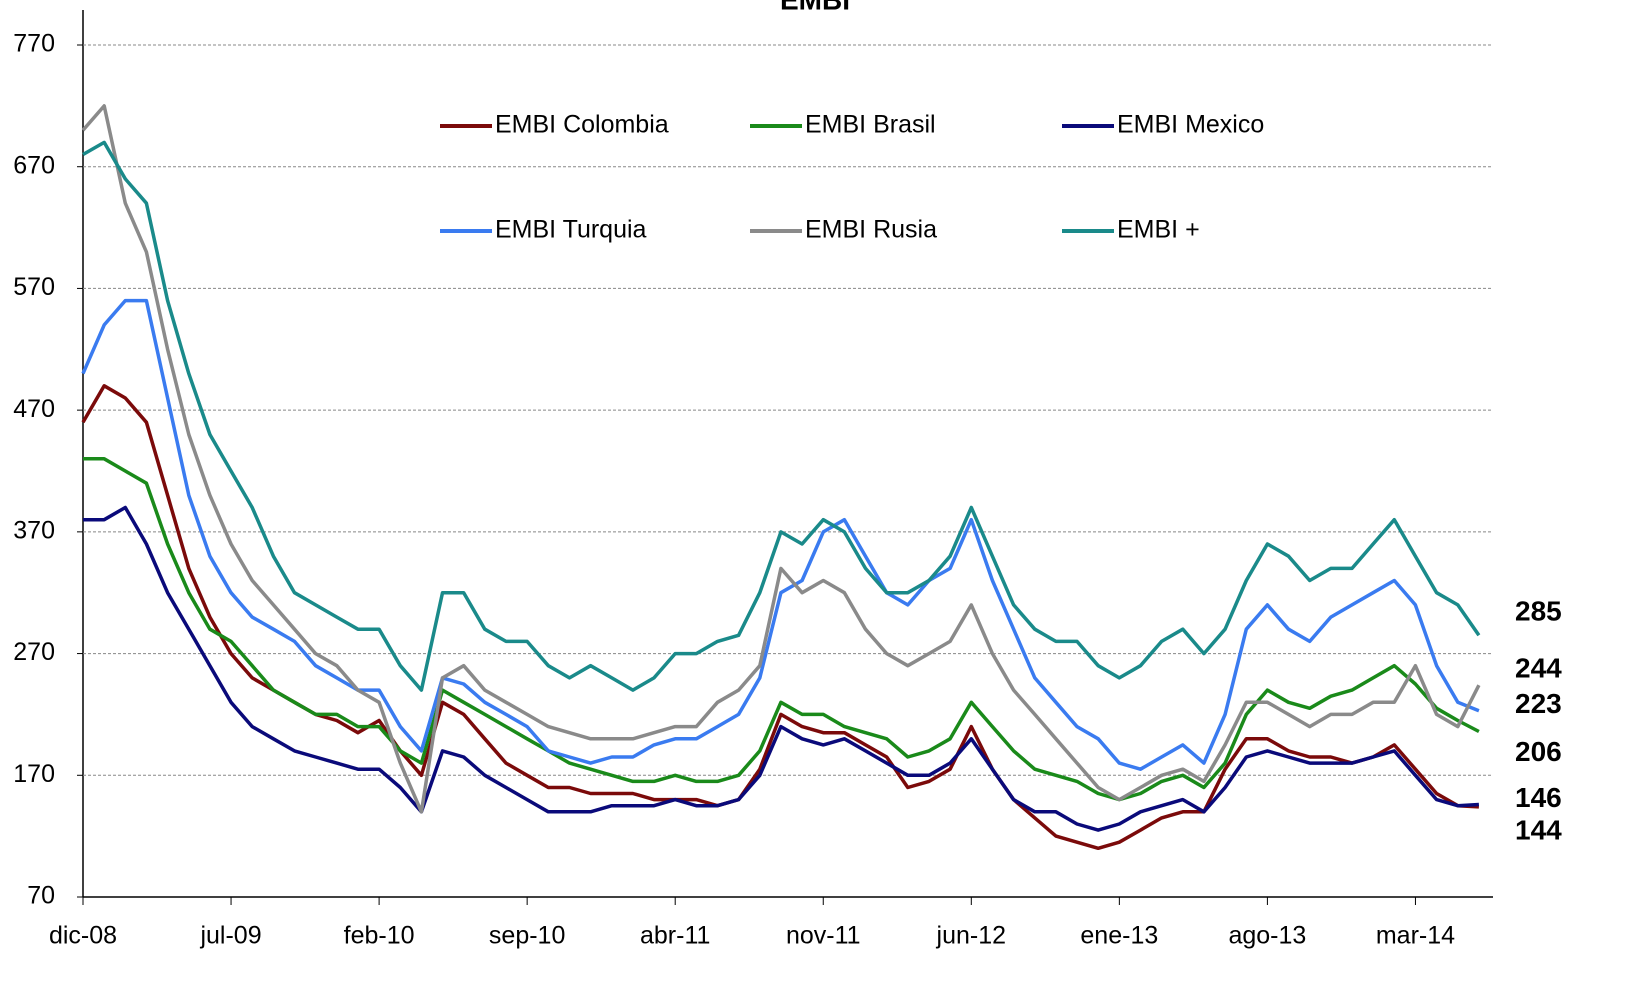  Describe the element at coordinates (1538, 703) in the screenshot. I see `end-label: 223` at that location.